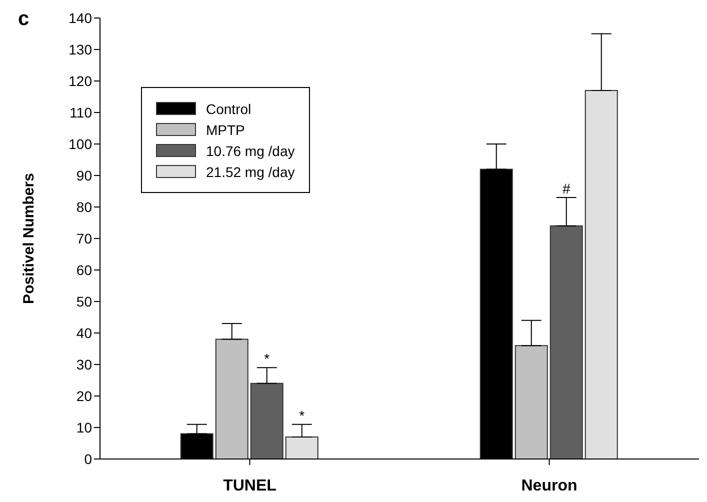 This screenshot has width=707, height=502. Describe the element at coordinates (80, 144) in the screenshot. I see `y-tick-label: 100` at that location.